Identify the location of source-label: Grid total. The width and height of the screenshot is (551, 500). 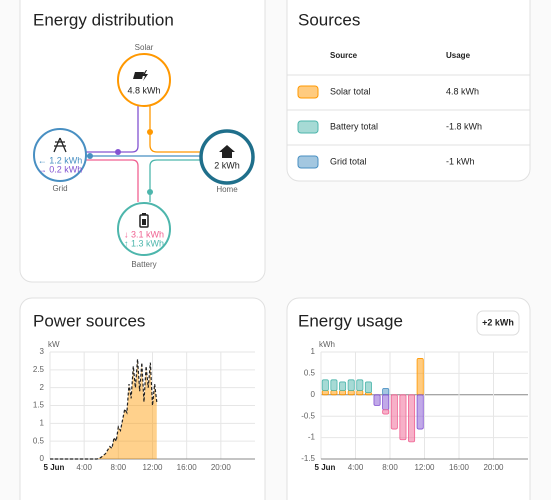
(348, 161).